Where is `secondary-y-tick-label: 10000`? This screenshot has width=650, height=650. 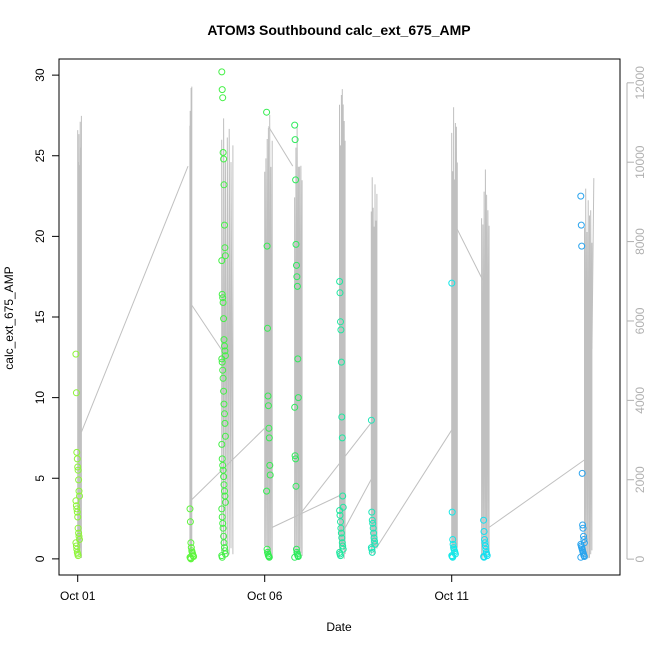
secondary-y-tick-label: 10000 is located at coordinates (640, 162).